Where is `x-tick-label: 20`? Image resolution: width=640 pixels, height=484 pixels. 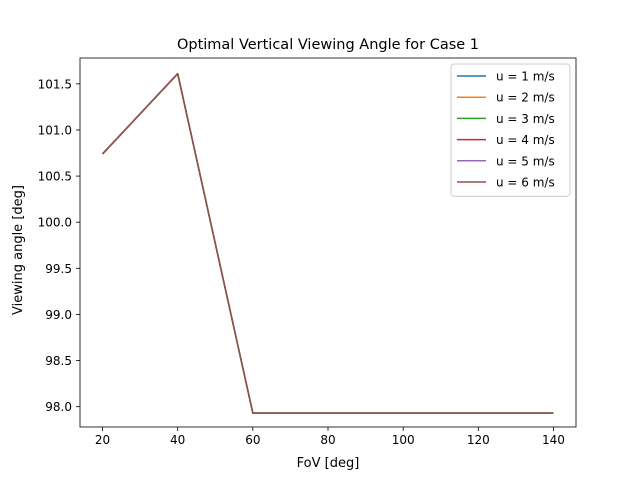
x-tick-label: 20 is located at coordinates (102, 440).